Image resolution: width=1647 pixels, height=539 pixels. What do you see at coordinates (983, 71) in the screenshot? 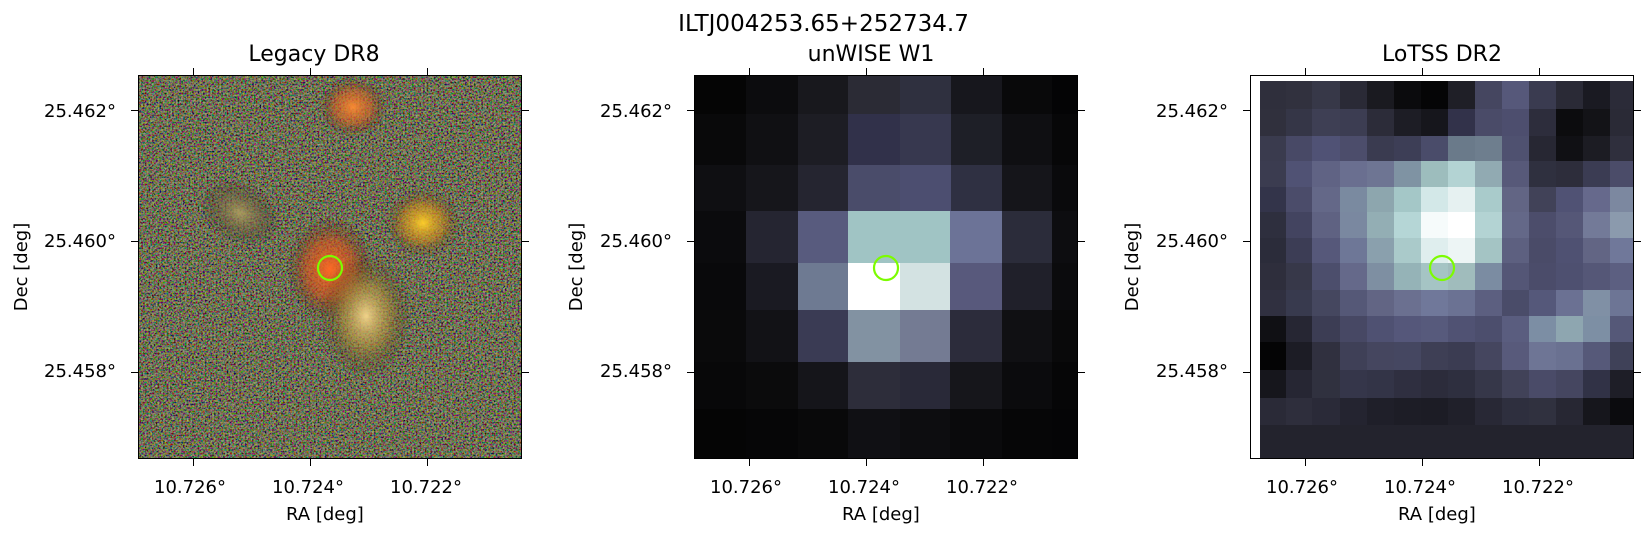
I see `top-tick-3-unwise` at bounding box center [983, 71].